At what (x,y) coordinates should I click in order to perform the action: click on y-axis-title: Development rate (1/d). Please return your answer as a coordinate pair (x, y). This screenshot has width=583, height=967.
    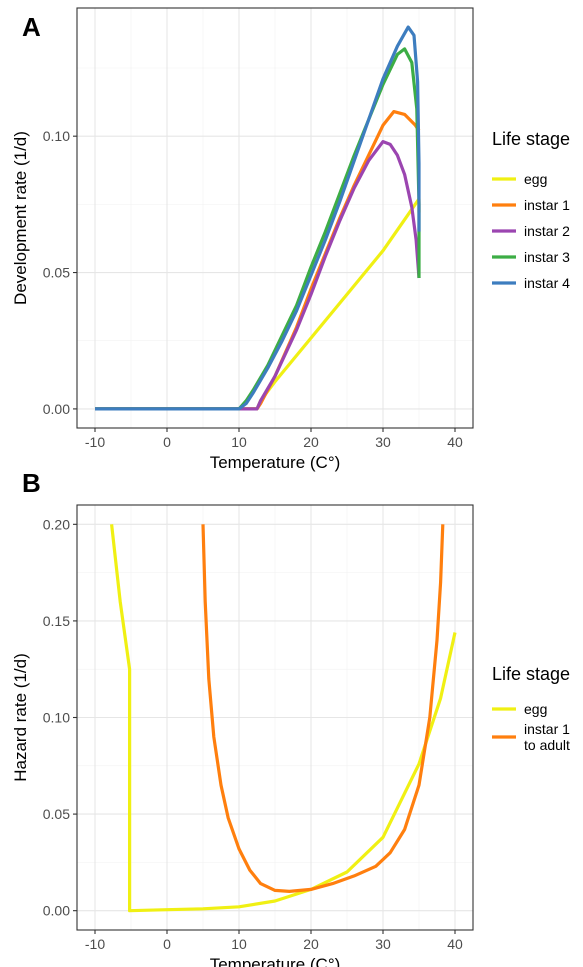
    Looking at the image, I should click on (20, 218).